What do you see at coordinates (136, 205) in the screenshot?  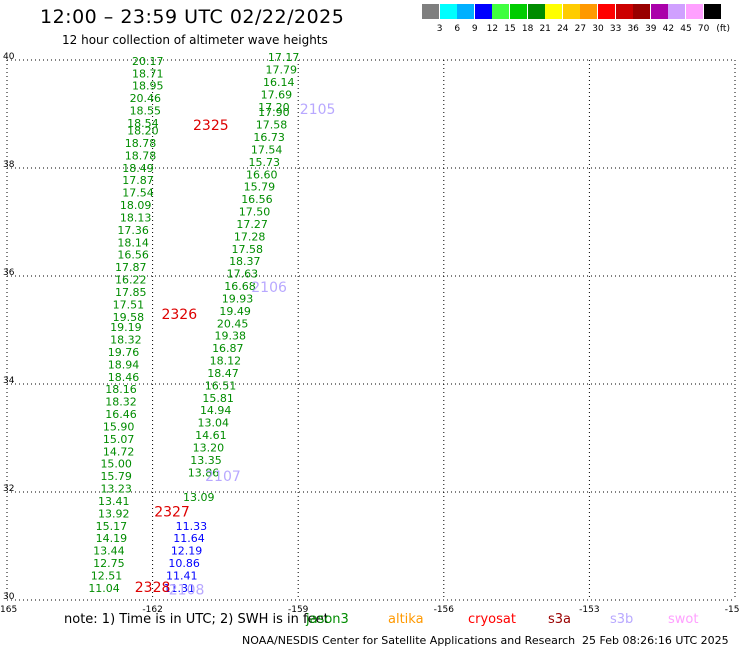 I see `swh-reading: 18.09` at bounding box center [136, 205].